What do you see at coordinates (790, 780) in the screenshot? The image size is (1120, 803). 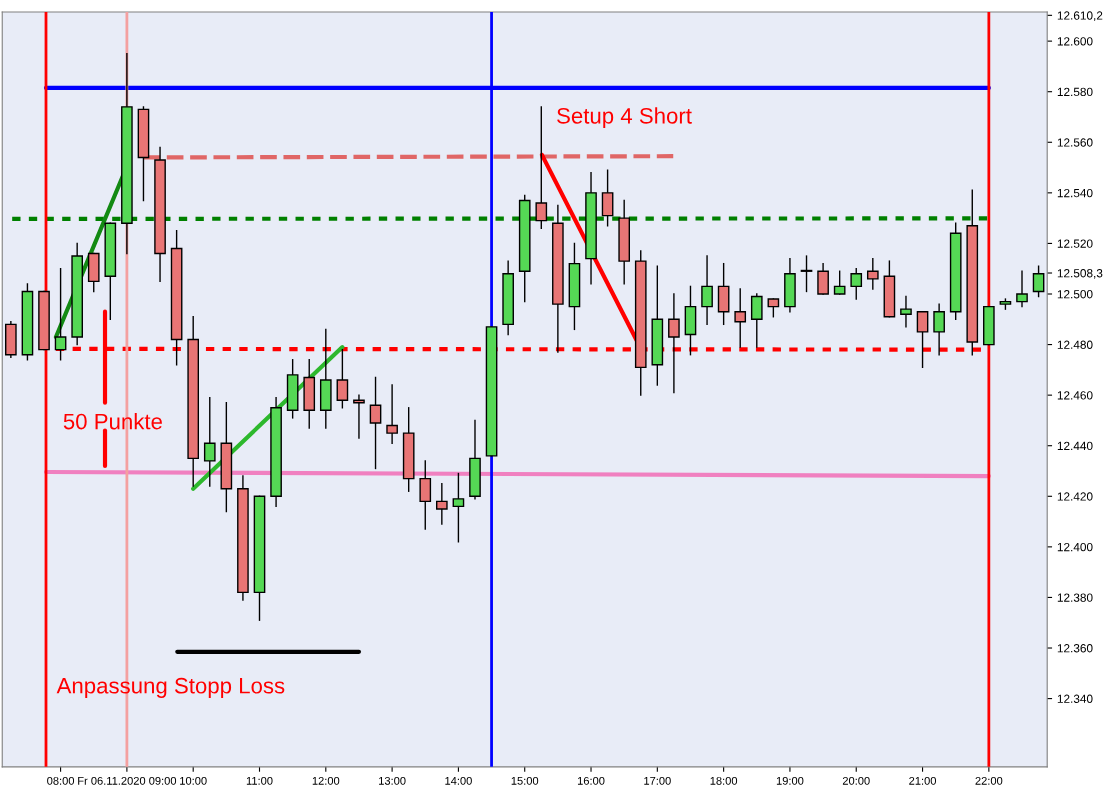 I see `x-tick-label: 19:00` at bounding box center [790, 780].